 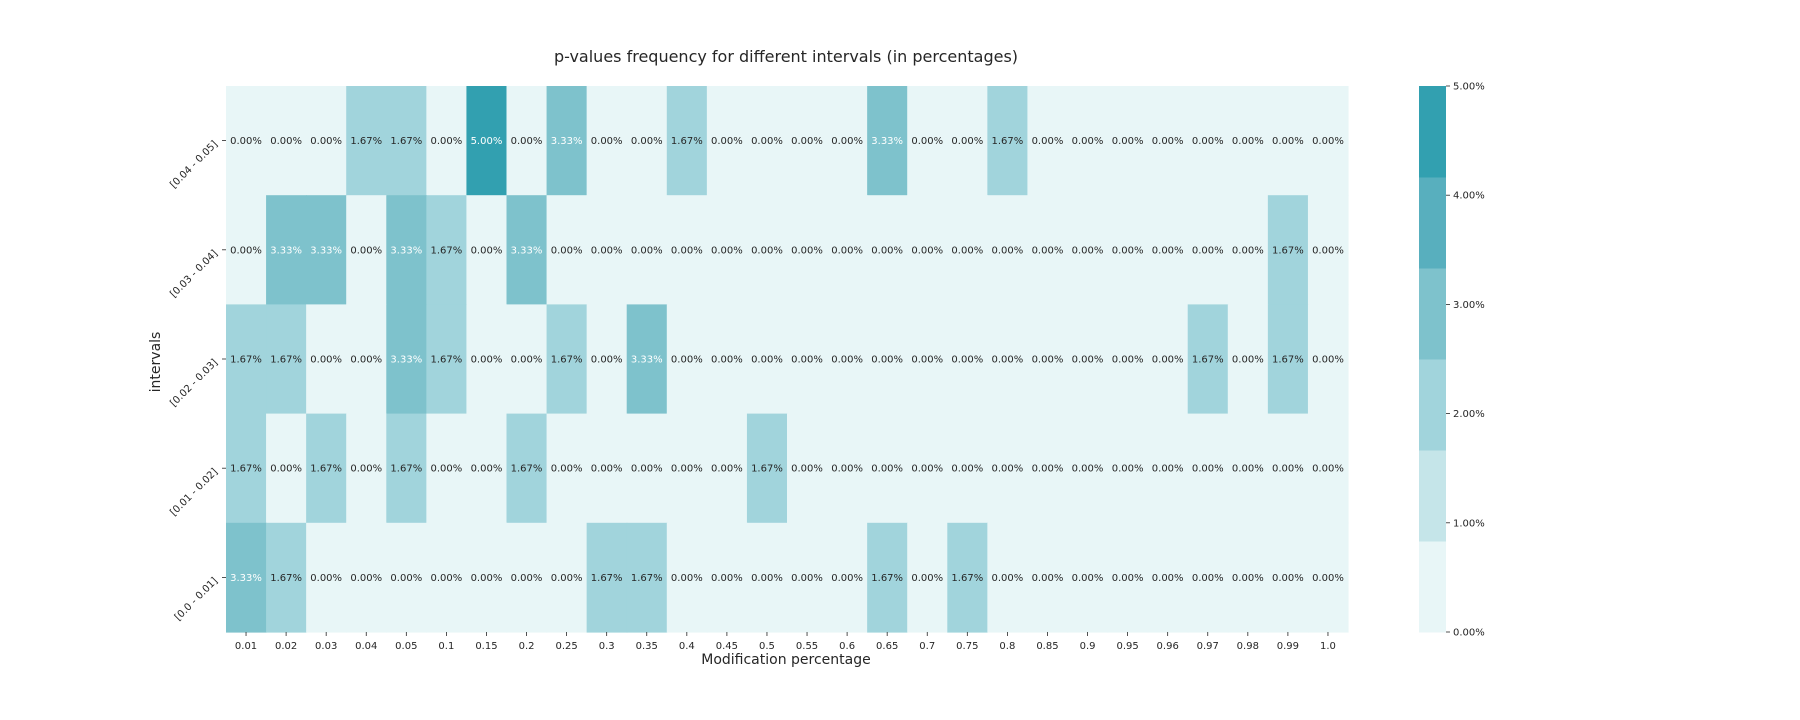 What do you see at coordinates (1469, 523) in the screenshot?
I see `colorbar-tick-label: 1.00%` at bounding box center [1469, 523].